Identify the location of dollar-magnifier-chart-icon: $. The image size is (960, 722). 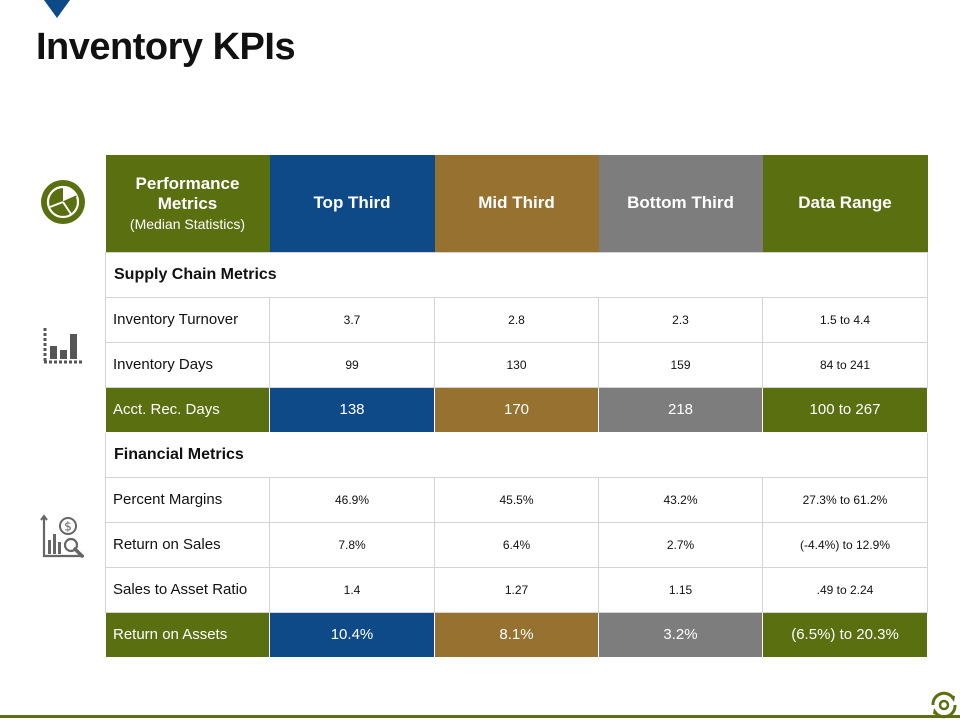
(62, 536).